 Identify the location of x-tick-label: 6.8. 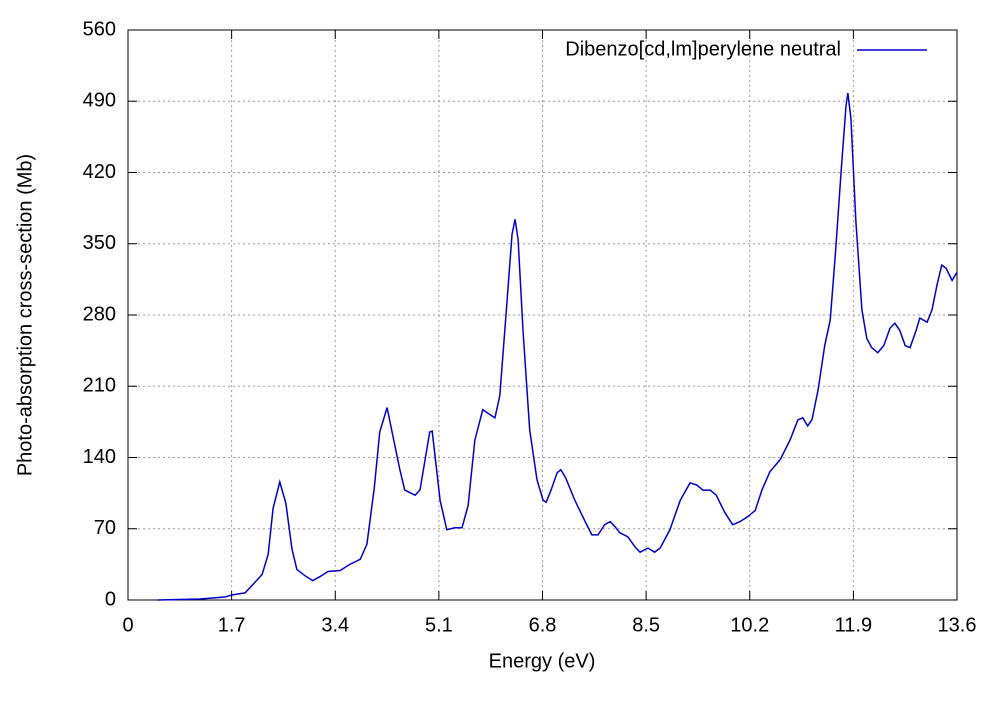
(543, 625).